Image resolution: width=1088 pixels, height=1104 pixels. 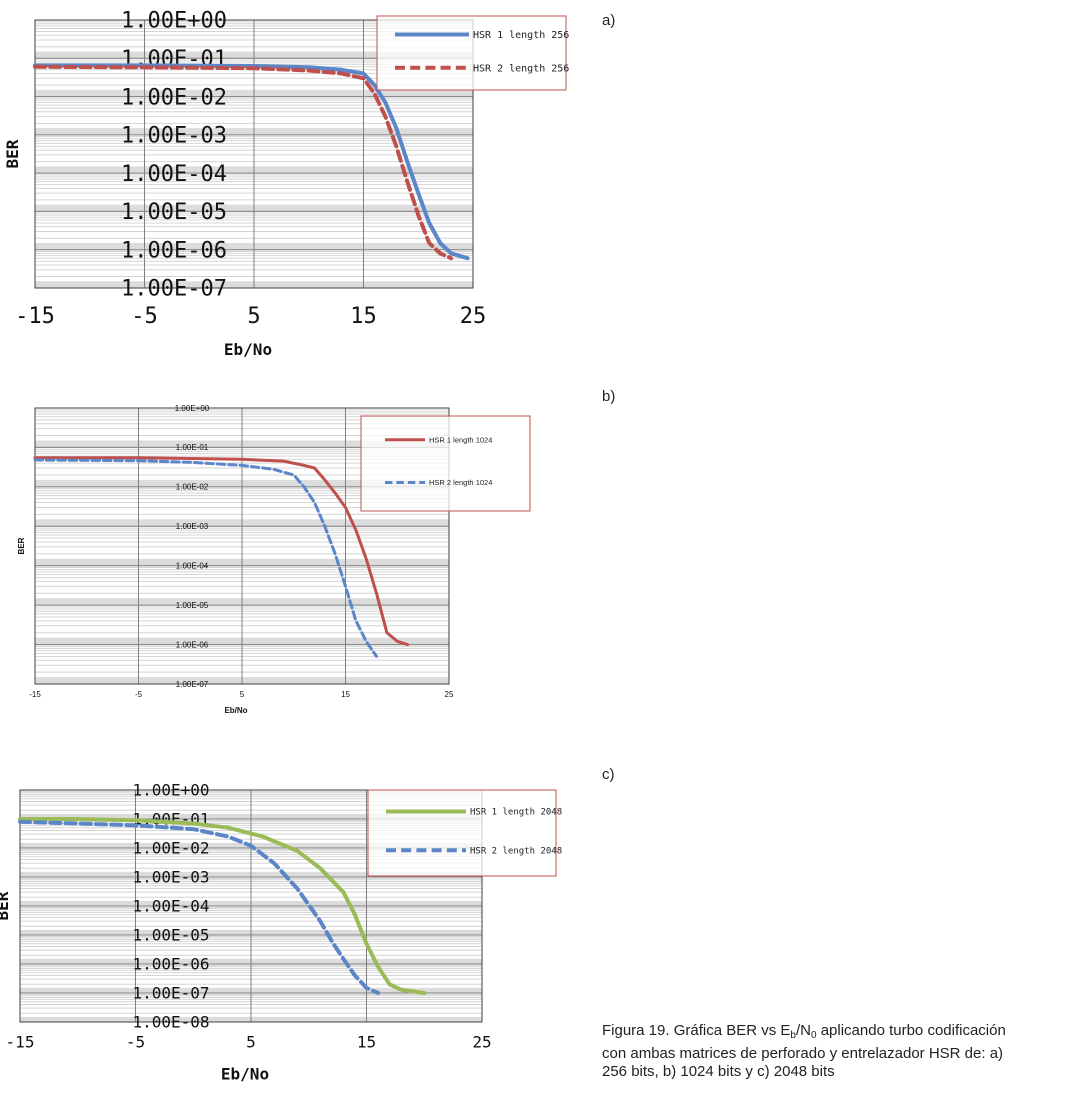 What do you see at coordinates (521, 35) in the screenshot?
I see `legend-label-1: HSR 1 length 256` at bounding box center [521, 35].